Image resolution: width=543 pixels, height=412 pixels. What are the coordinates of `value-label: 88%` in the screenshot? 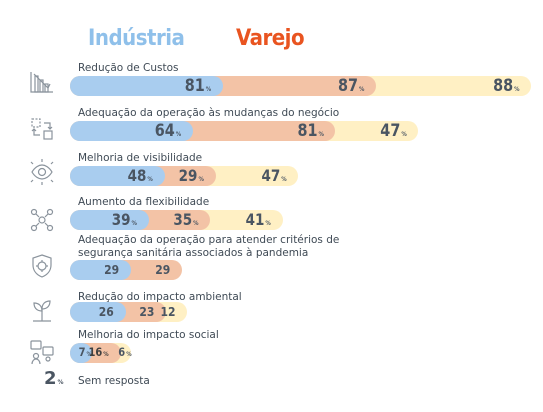 It's located at (506, 85).